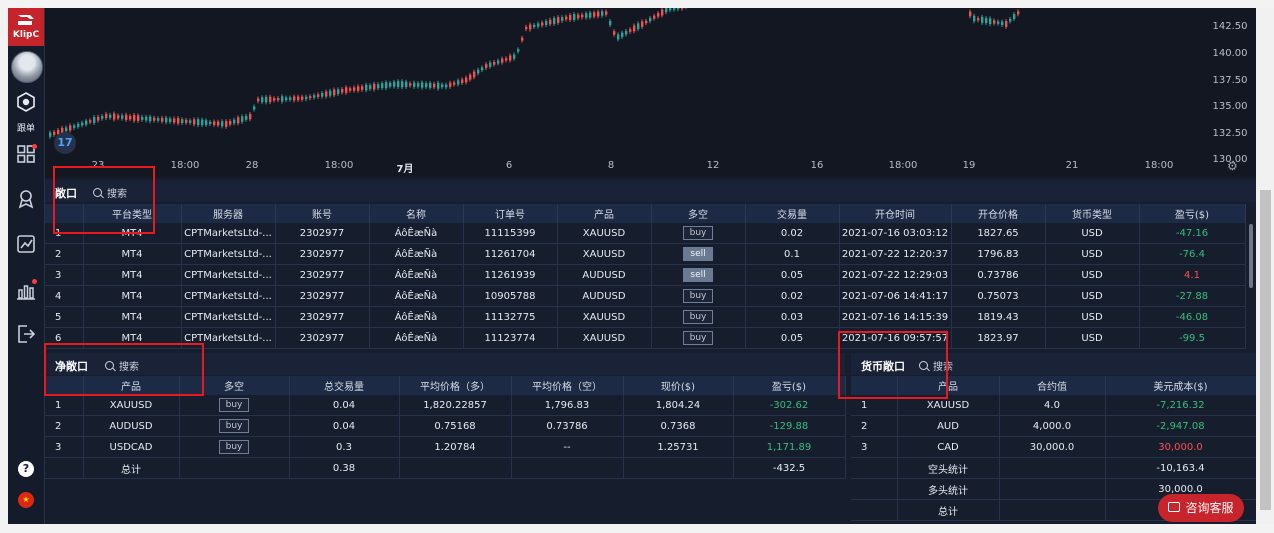  What do you see at coordinates (792, 213) in the screenshot?
I see `column-header: 交易量` at bounding box center [792, 213].